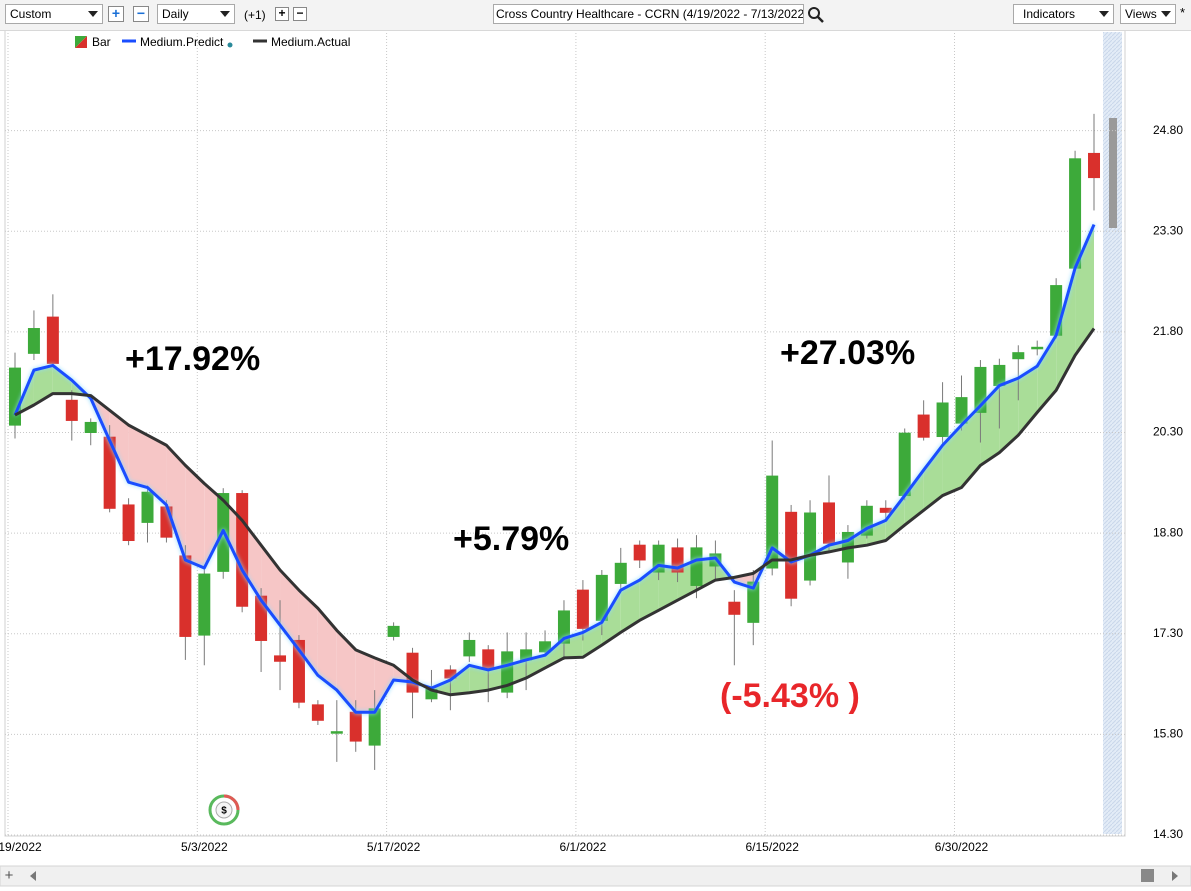 The image size is (1191, 891). What do you see at coordinates (1113, 173) in the screenshot?
I see `range-indicator` at bounding box center [1113, 173].